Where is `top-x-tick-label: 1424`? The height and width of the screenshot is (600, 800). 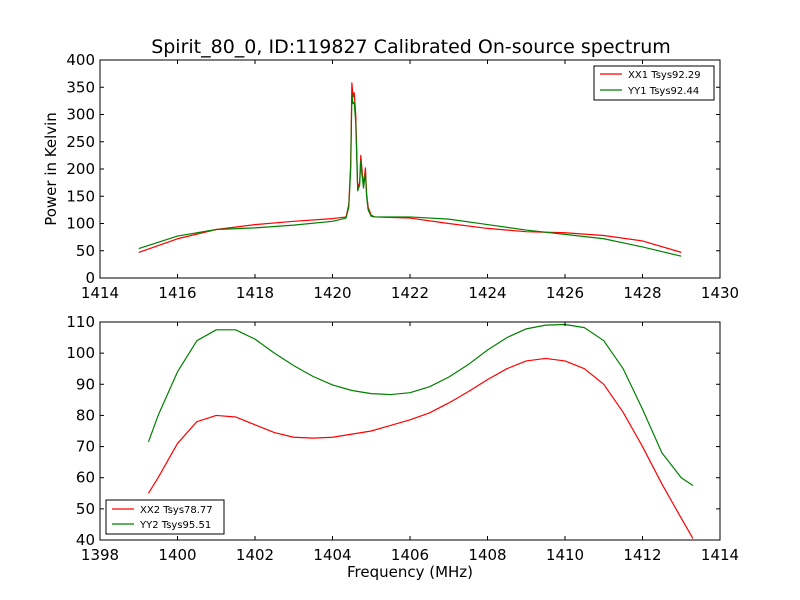 top-x-tick-label: 1424 is located at coordinates (487, 293).